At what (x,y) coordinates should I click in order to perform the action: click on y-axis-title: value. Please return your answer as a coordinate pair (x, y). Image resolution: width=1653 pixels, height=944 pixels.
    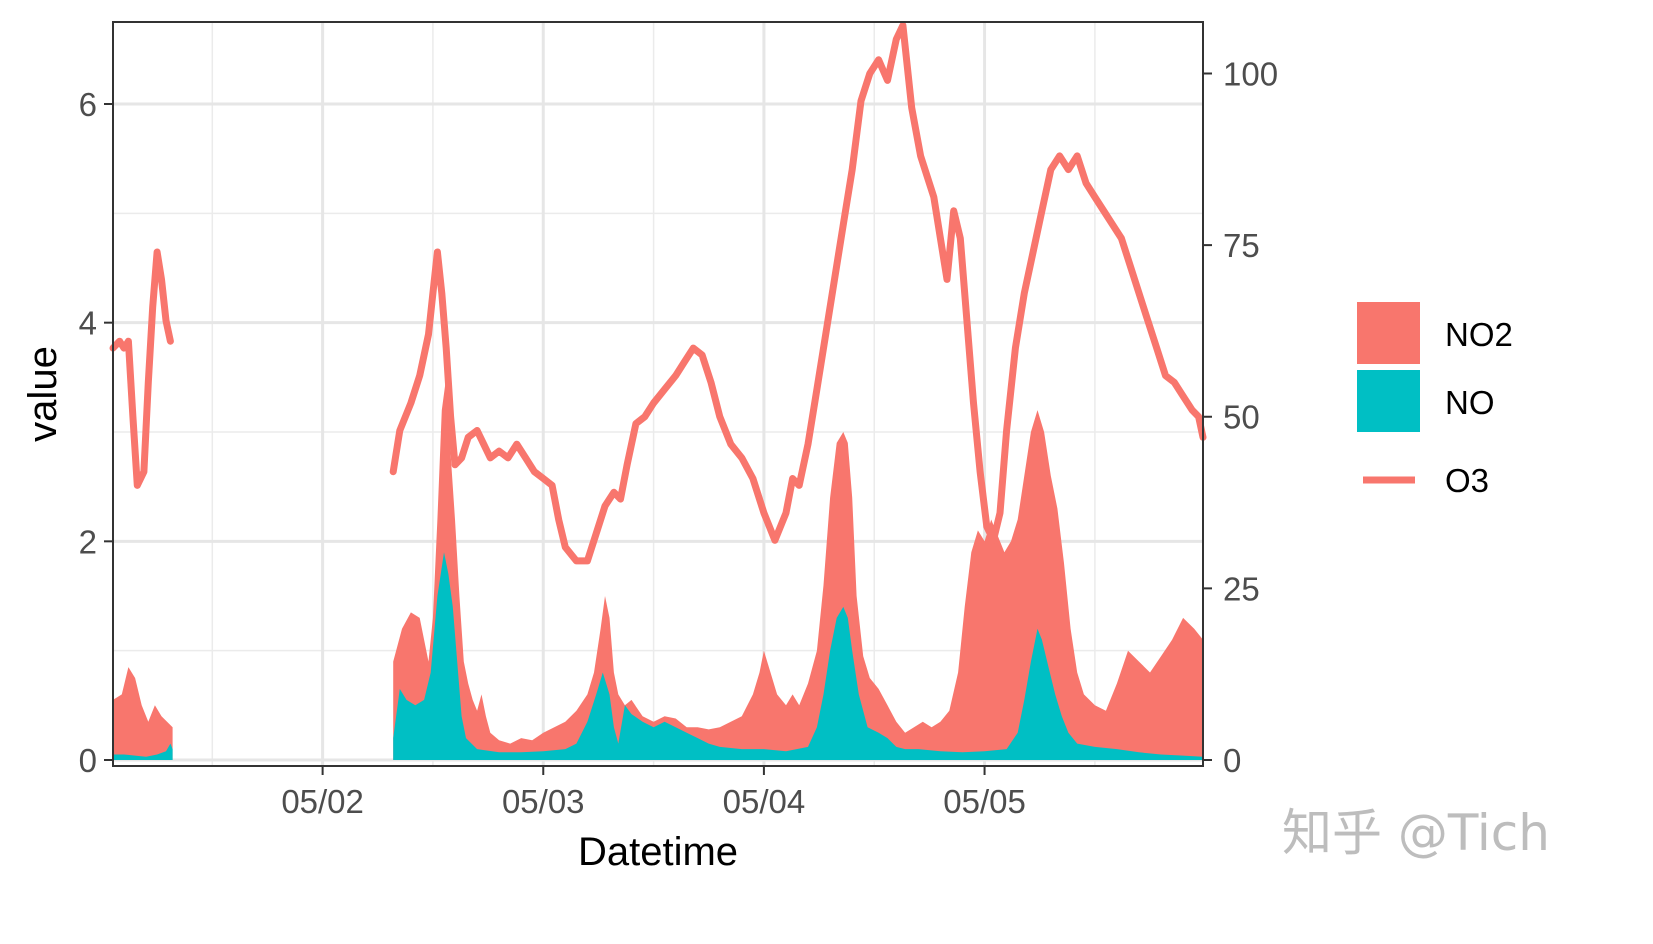
    Looking at the image, I should click on (43, 394).